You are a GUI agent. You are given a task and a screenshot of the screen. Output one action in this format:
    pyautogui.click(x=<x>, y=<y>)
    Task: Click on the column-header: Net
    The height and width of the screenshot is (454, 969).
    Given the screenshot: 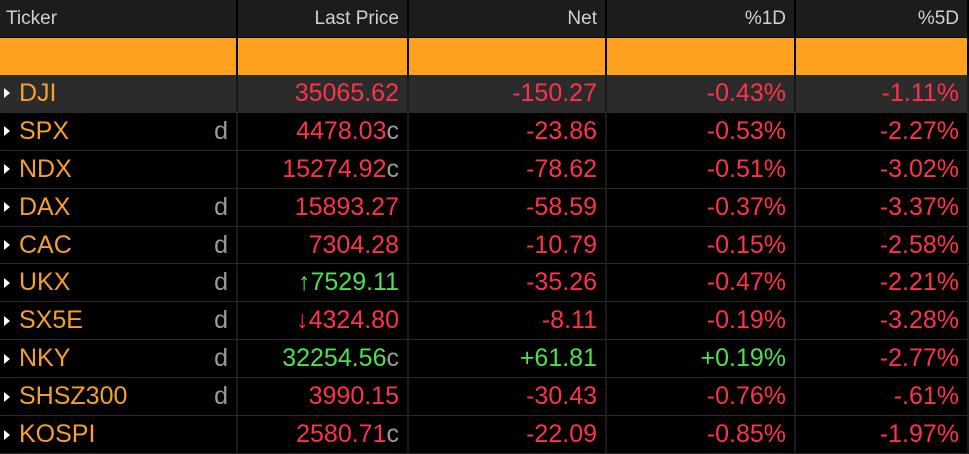 What is the action you would take?
    pyautogui.click(x=508, y=18)
    